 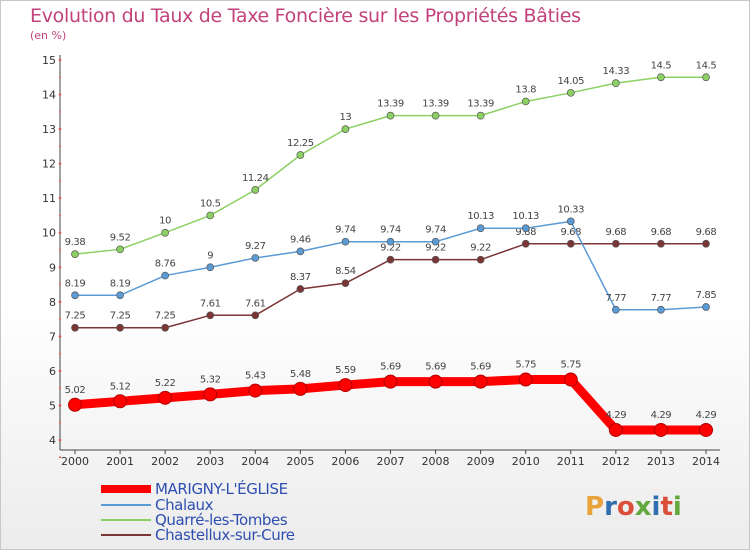 I want to click on data-label: 9.27, so click(x=255, y=246).